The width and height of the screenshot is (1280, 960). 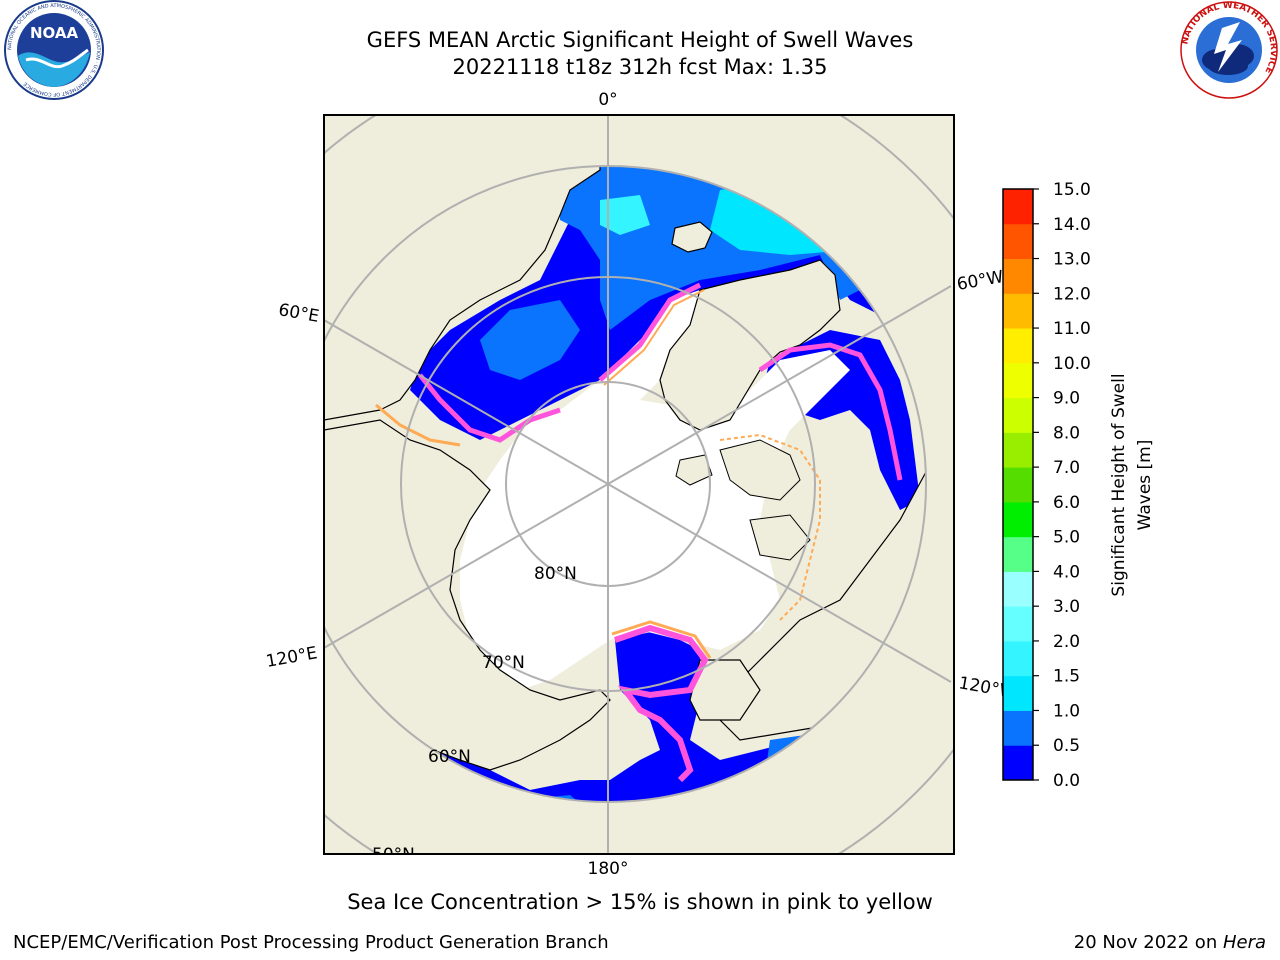 I want to click on lat-label-80n: 80°N, so click(x=555, y=574).